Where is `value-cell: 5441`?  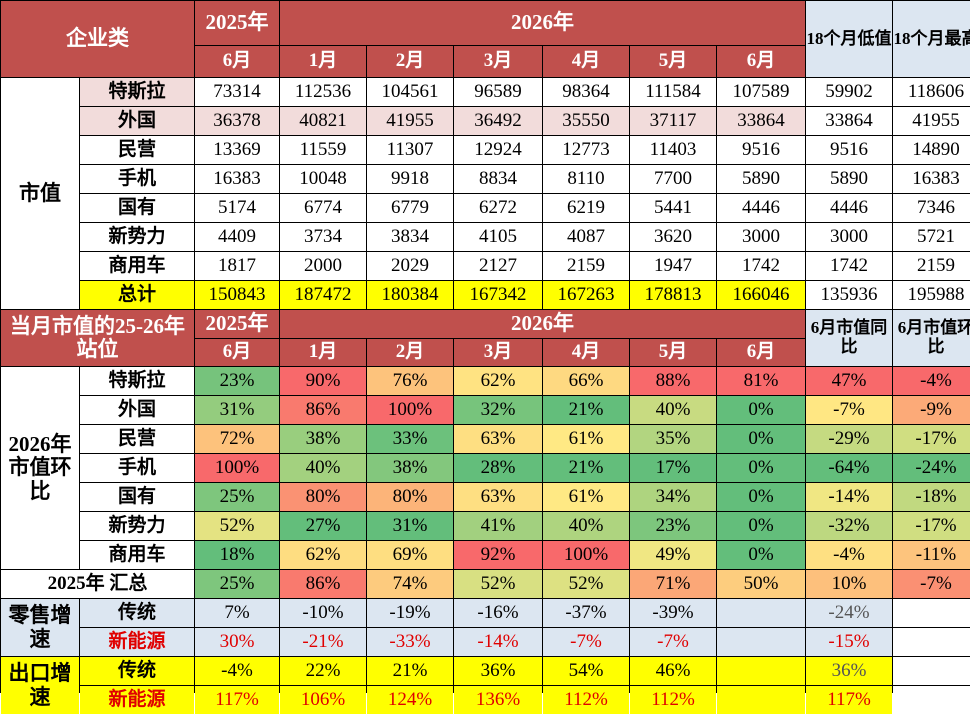 value-cell: 5441 is located at coordinates (673, 208).